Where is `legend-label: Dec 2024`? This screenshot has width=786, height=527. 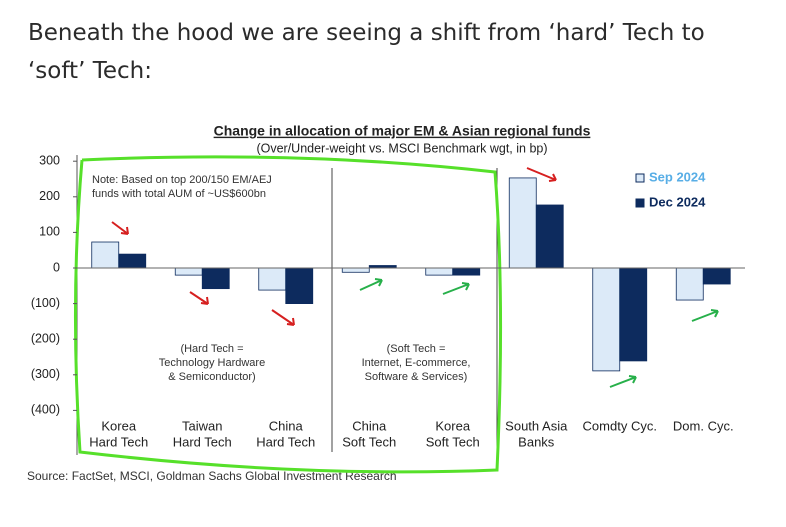 legend-label: Dec 2024 is located at coordinates (677, 201).